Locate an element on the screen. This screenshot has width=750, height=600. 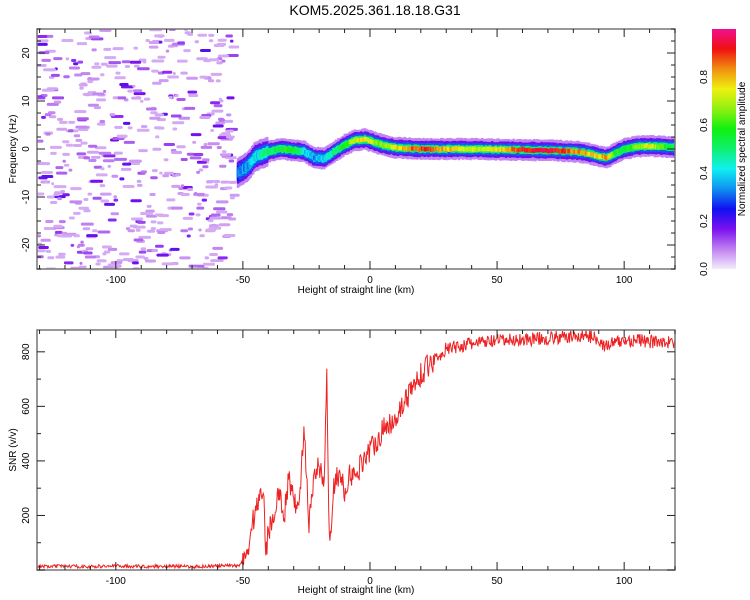
colorbar-ticks: 0.0 0.2 0.4 0.6 0.8 is located at coordinates (704, 173).